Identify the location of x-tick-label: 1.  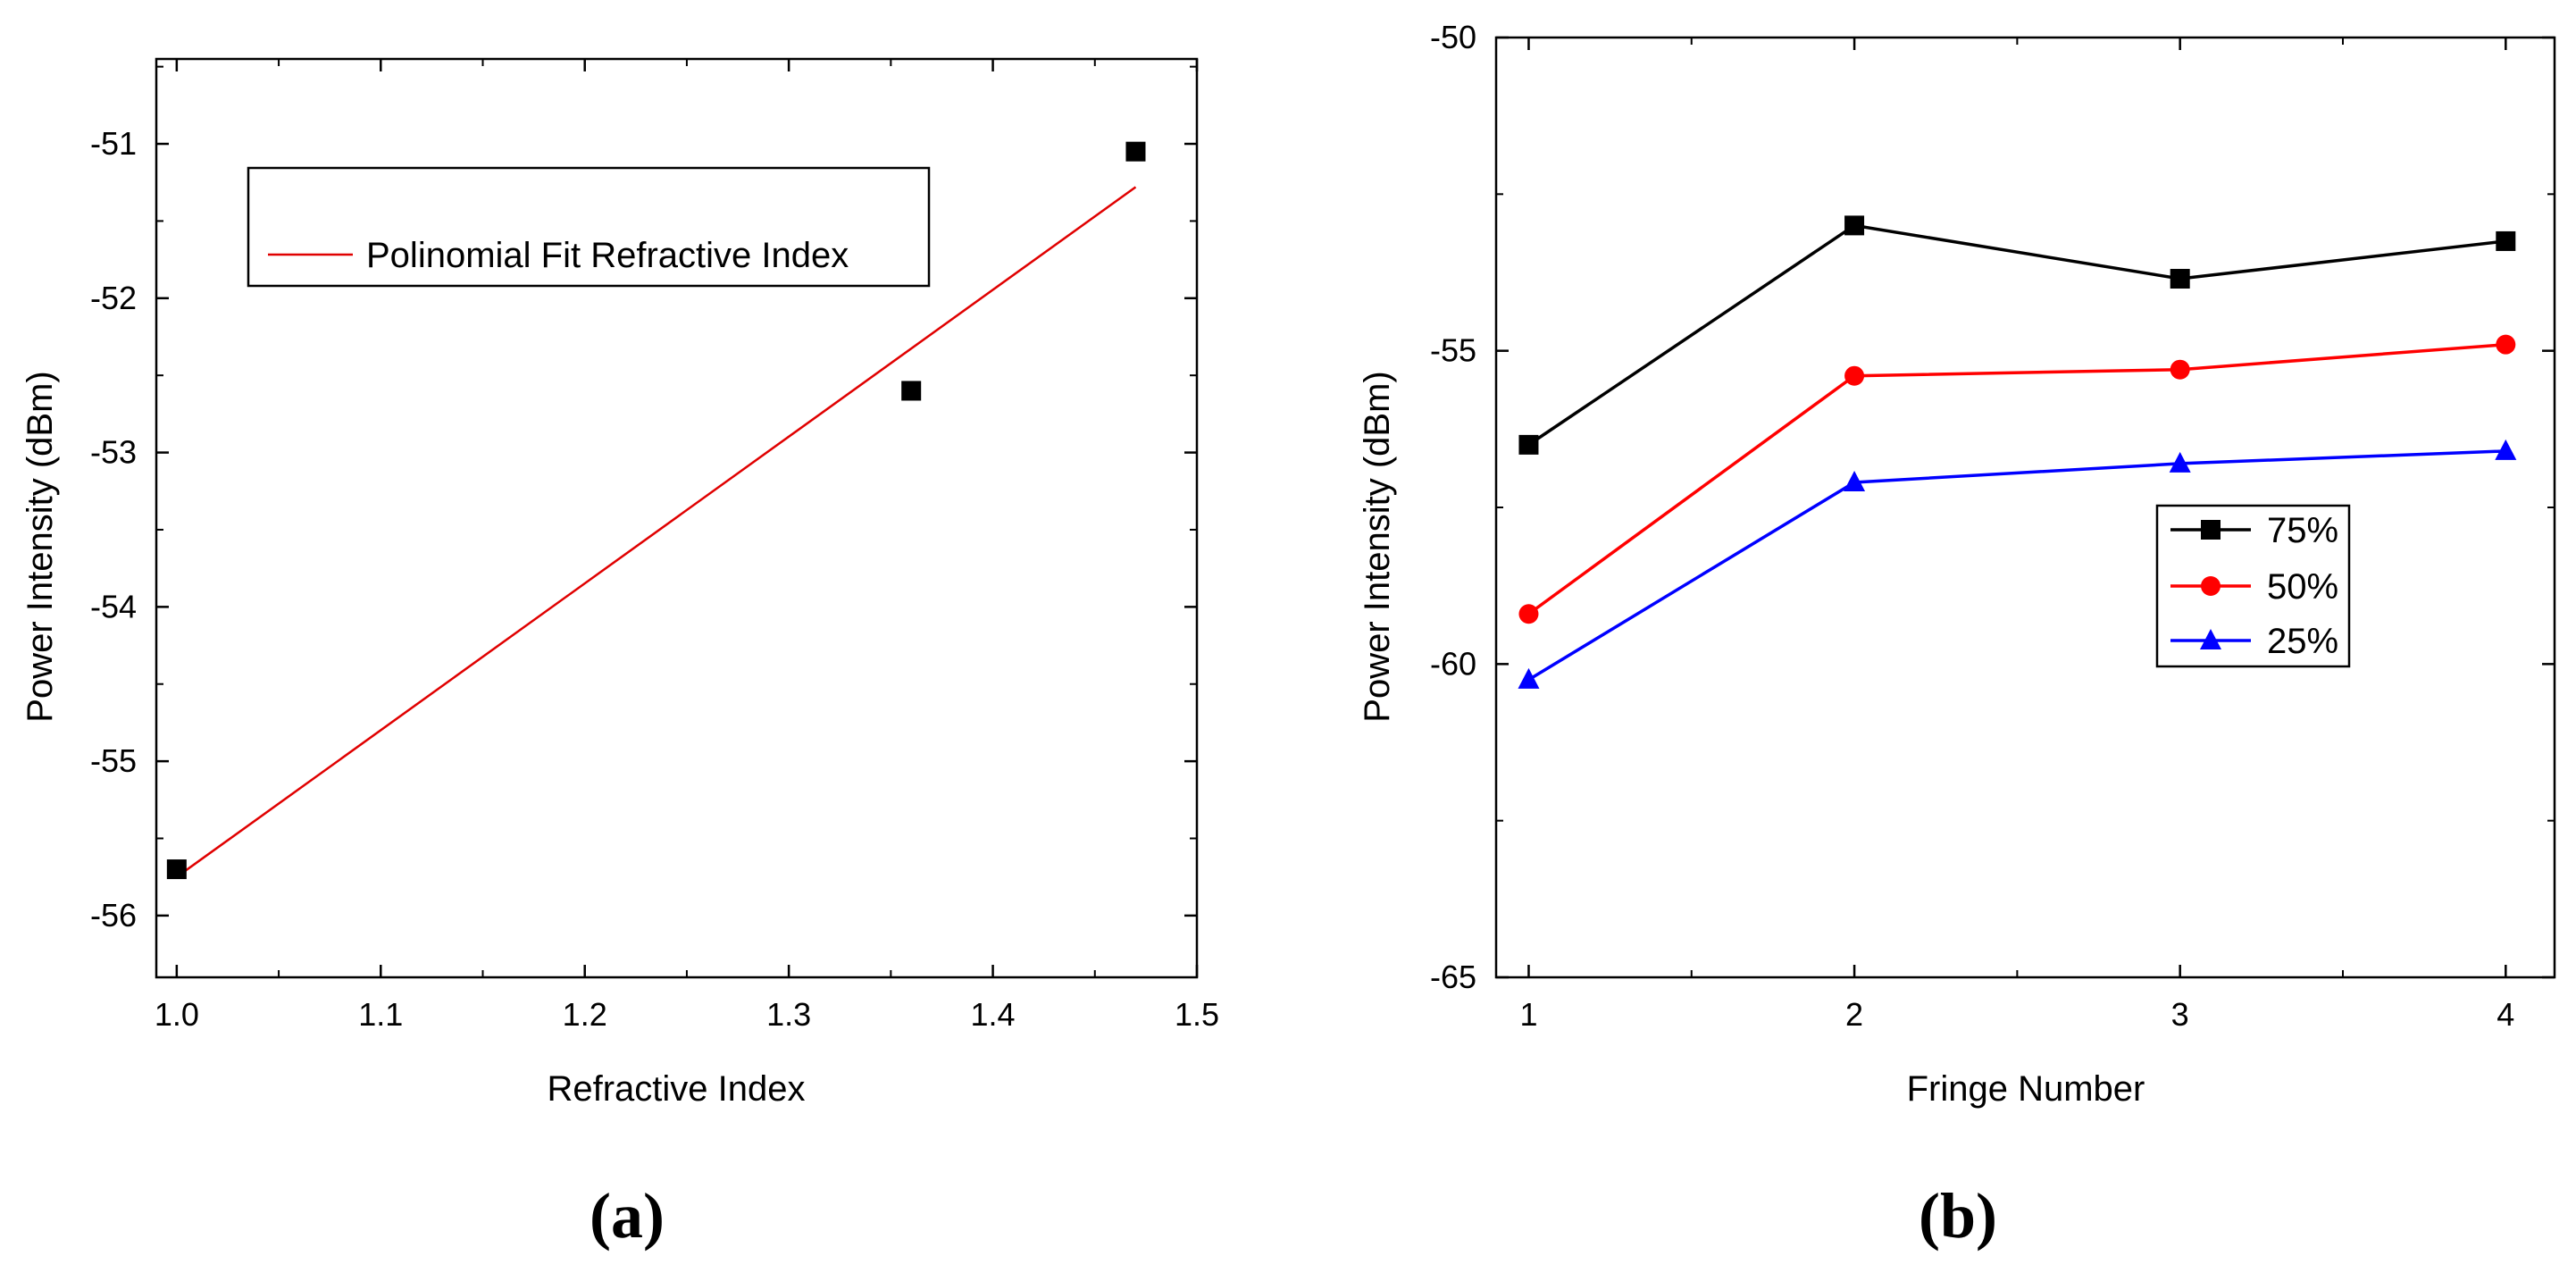
(1528, 1014).